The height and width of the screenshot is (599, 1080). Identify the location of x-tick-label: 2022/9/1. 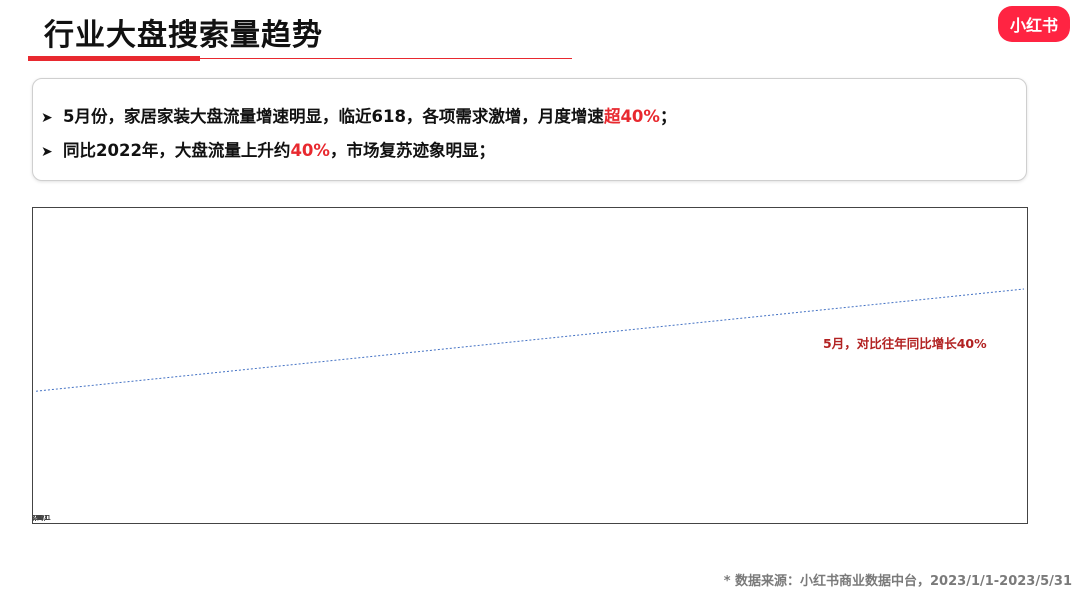
(41, 518).